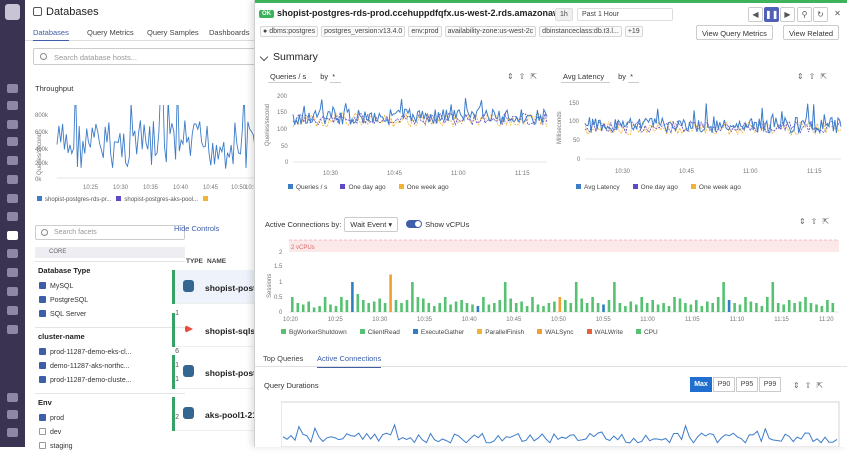  Describe the element at coordinates (12, 397) in the screenshot. I see `help-icon` at that location.